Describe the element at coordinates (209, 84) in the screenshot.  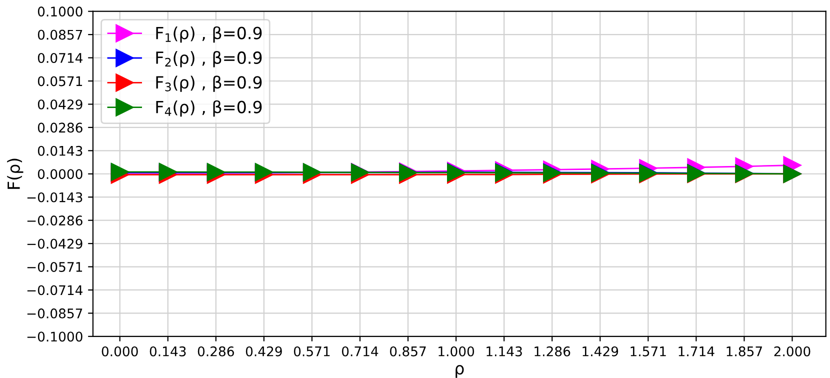
I see `legend-label: F$_{3}$(ρ) , β=0.9` at that location.